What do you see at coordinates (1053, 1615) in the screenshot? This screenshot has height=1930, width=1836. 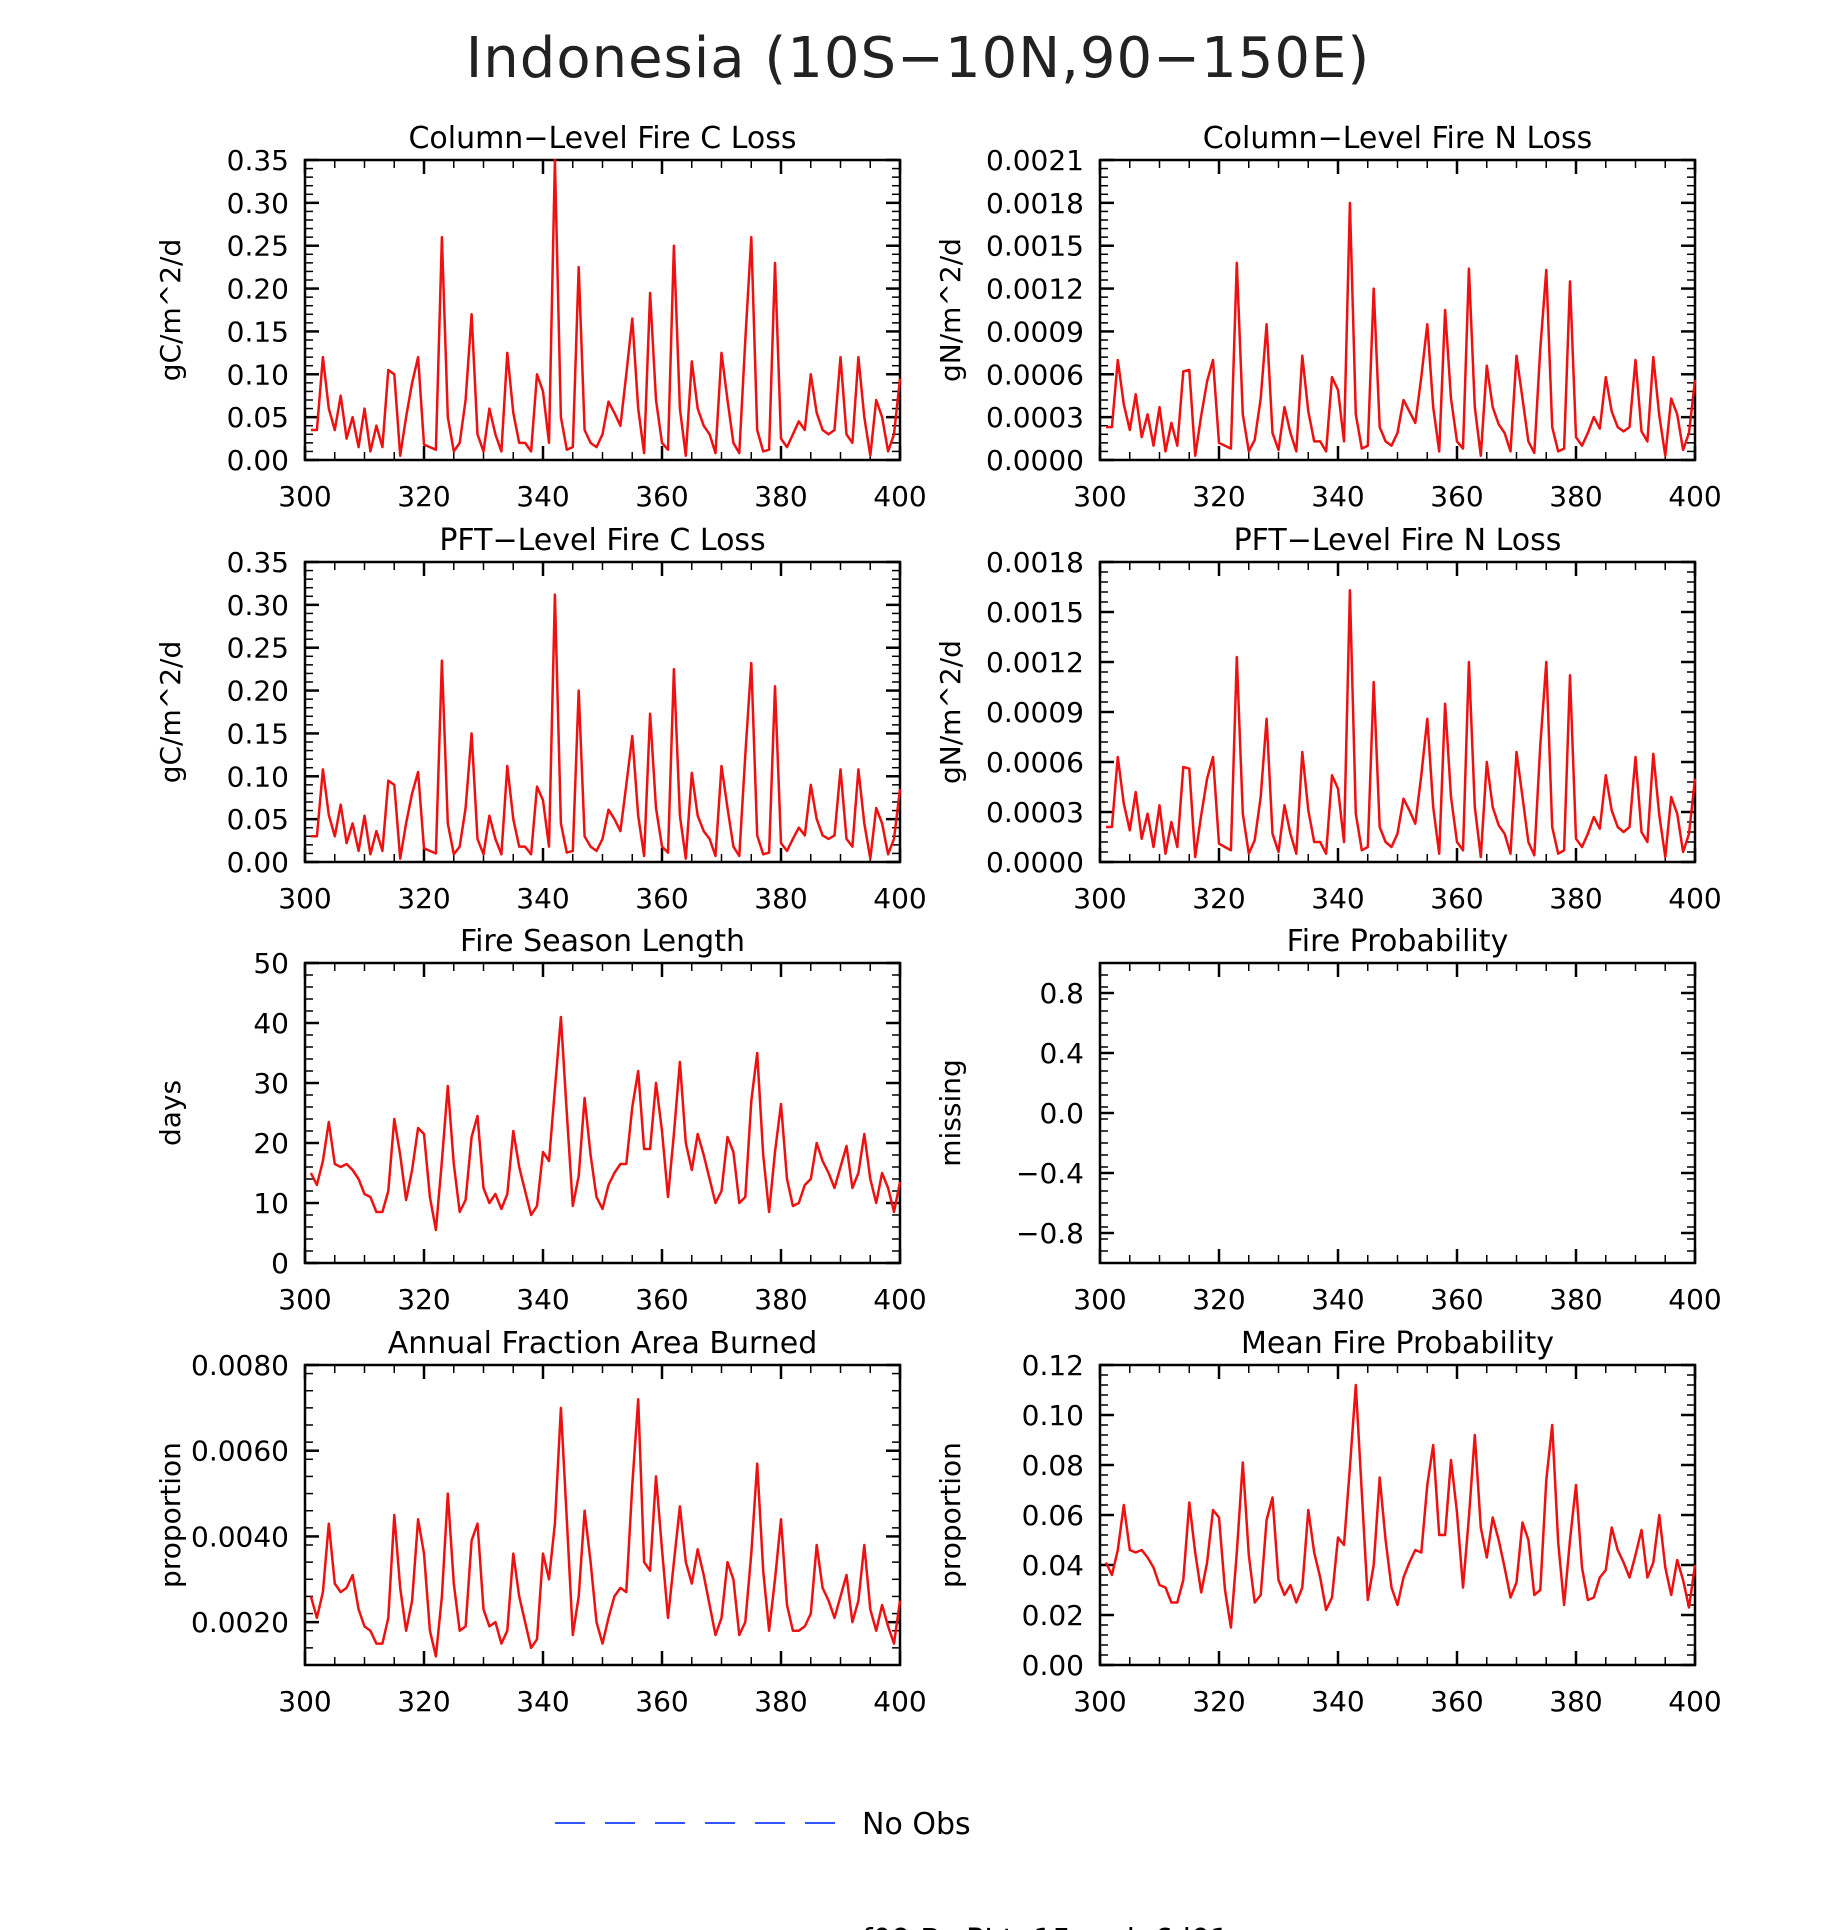 I see `y-tick-label: 0.02` at bounding box center [1053, 1615].